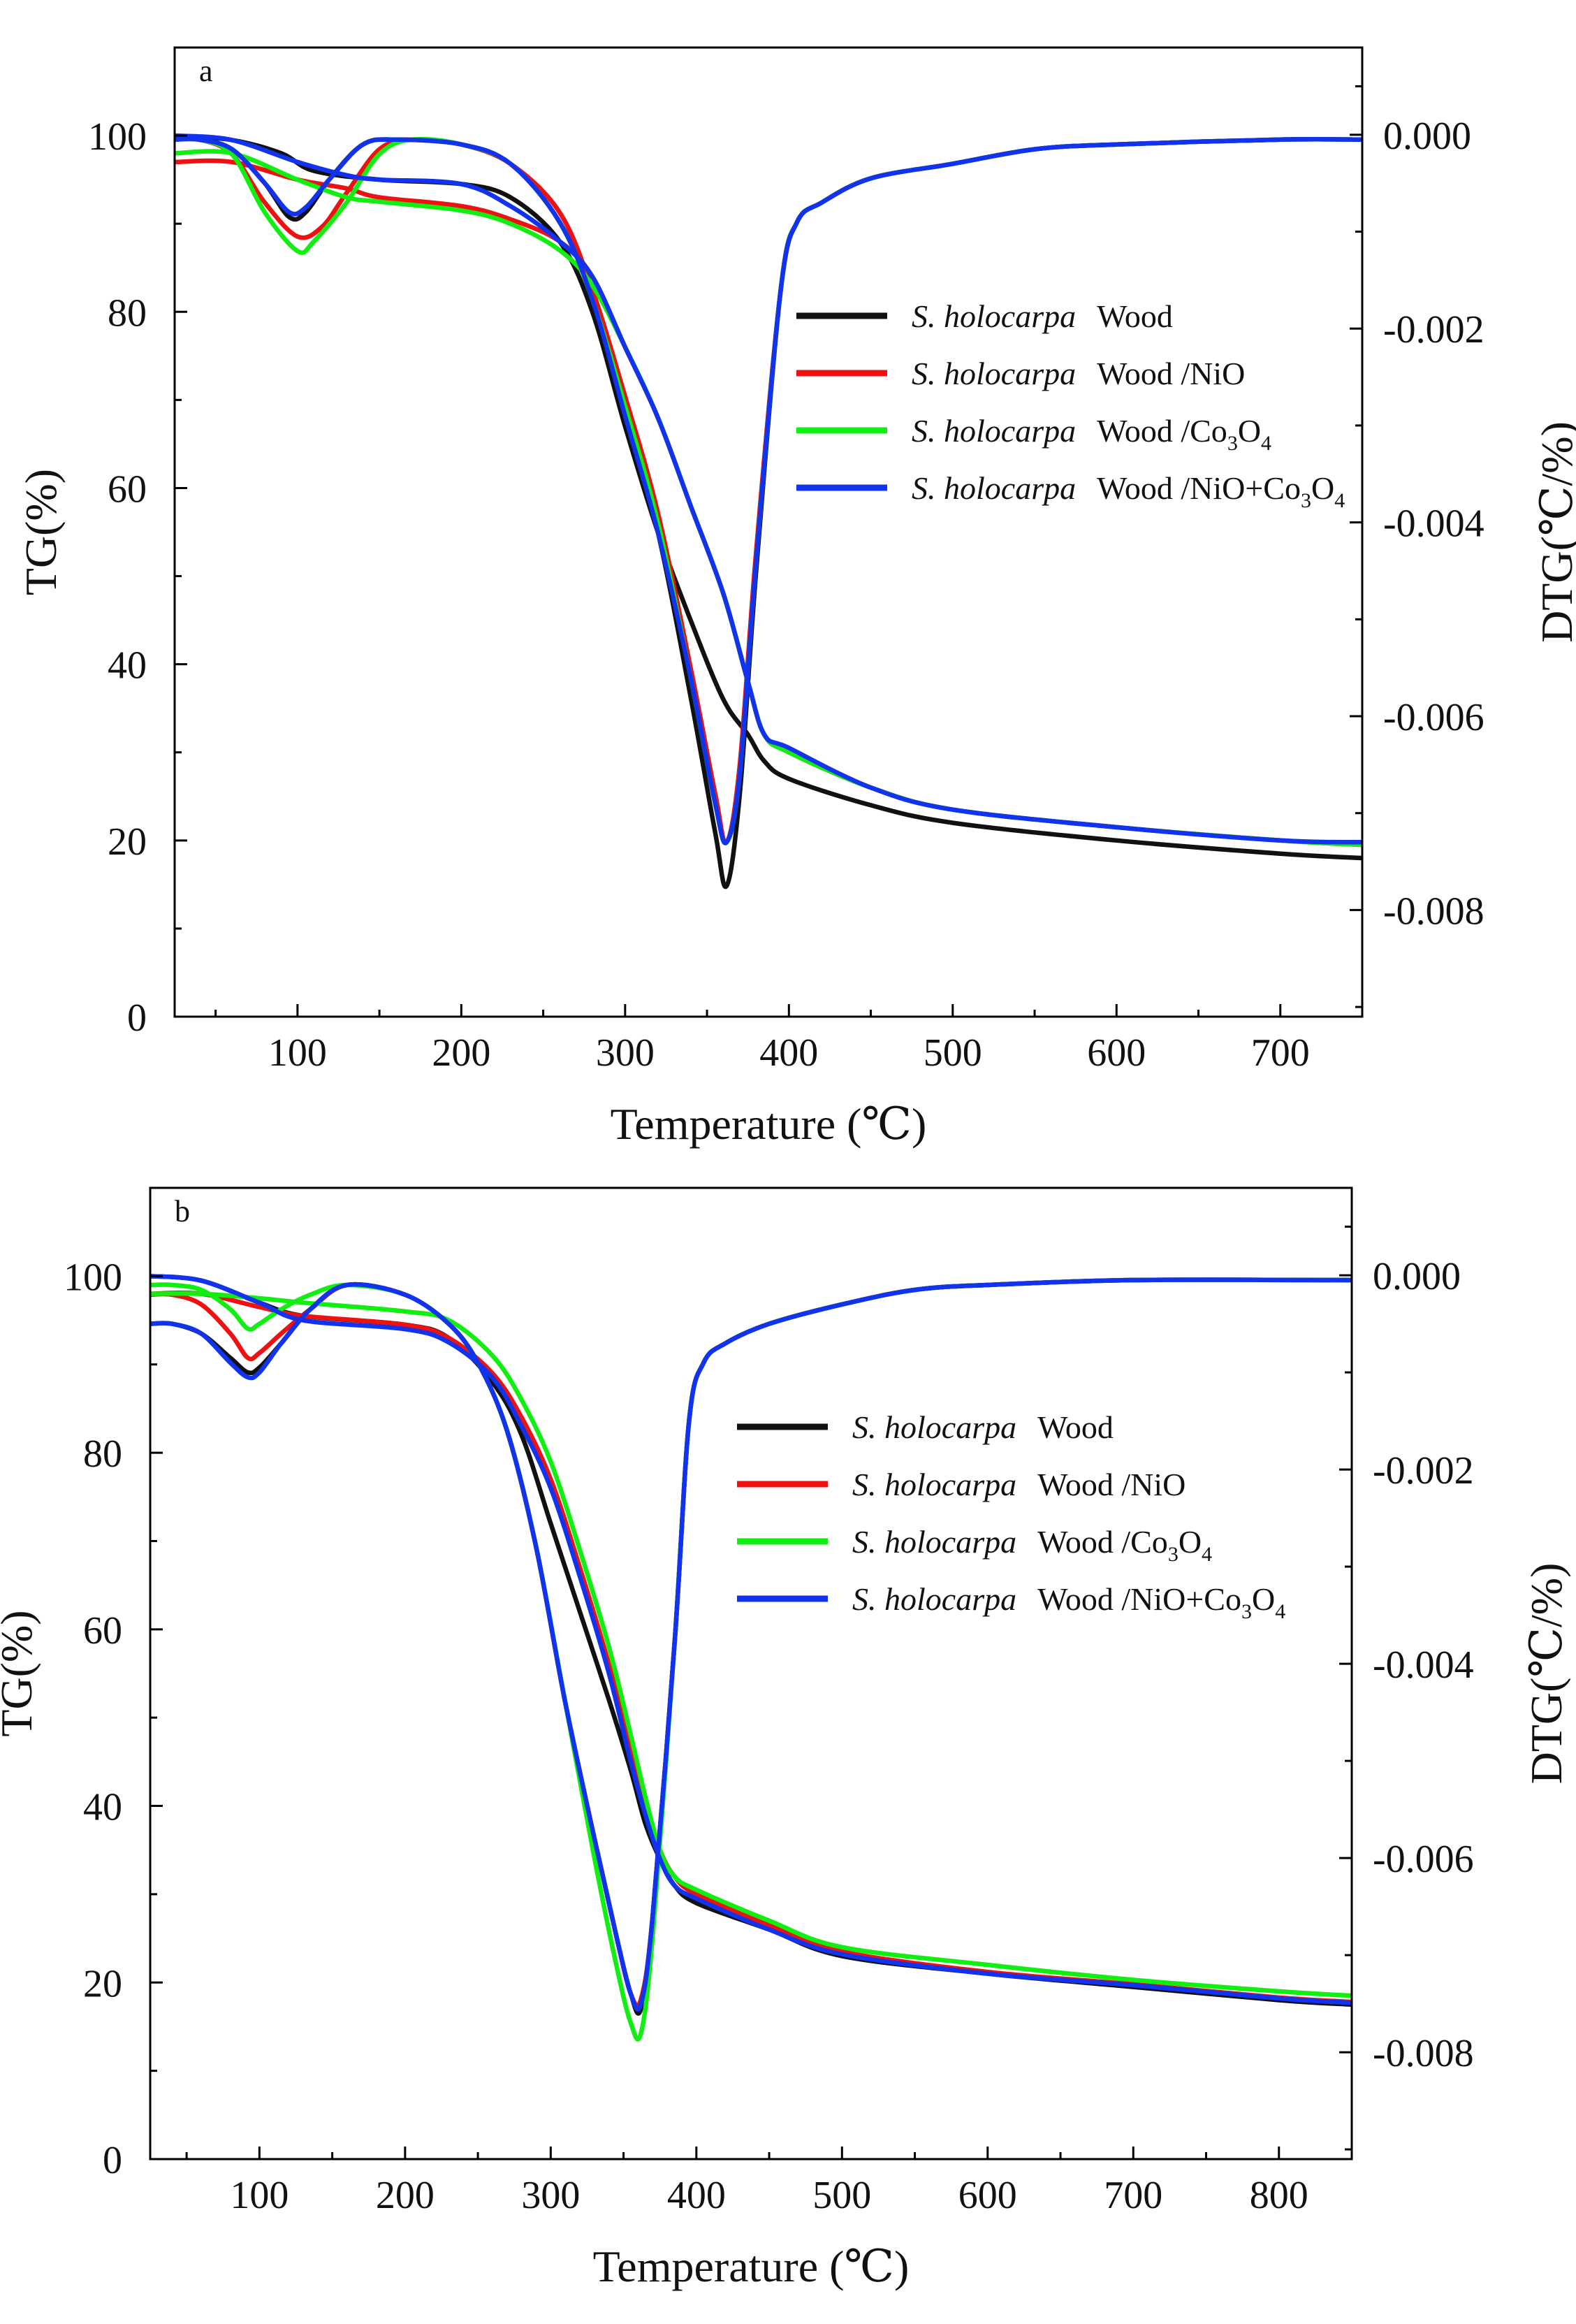  What do you see at coordinates (1279, 2195) in the screenshot?
I see `x-tick-label: 800` at bounding box center [1279, 2195].